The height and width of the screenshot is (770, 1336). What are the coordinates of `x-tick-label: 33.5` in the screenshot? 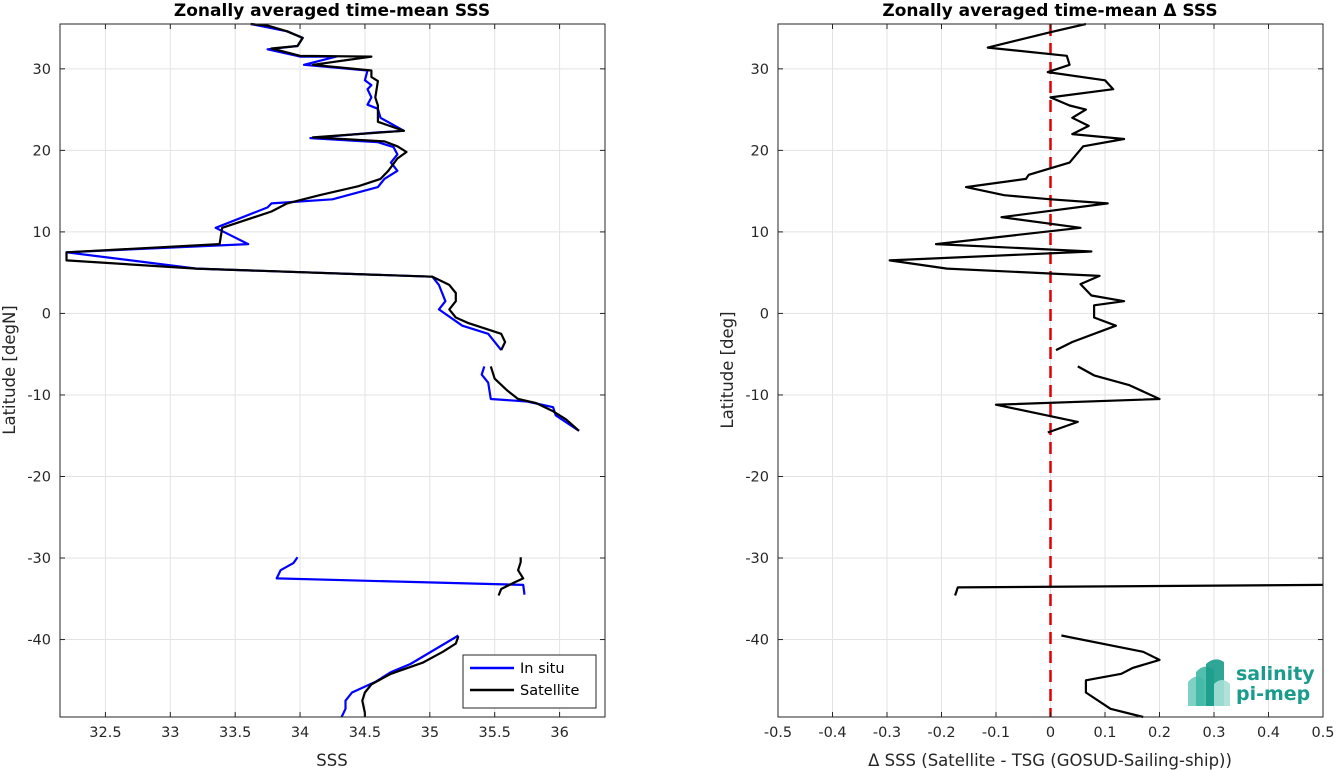 It's located at (235, 733).